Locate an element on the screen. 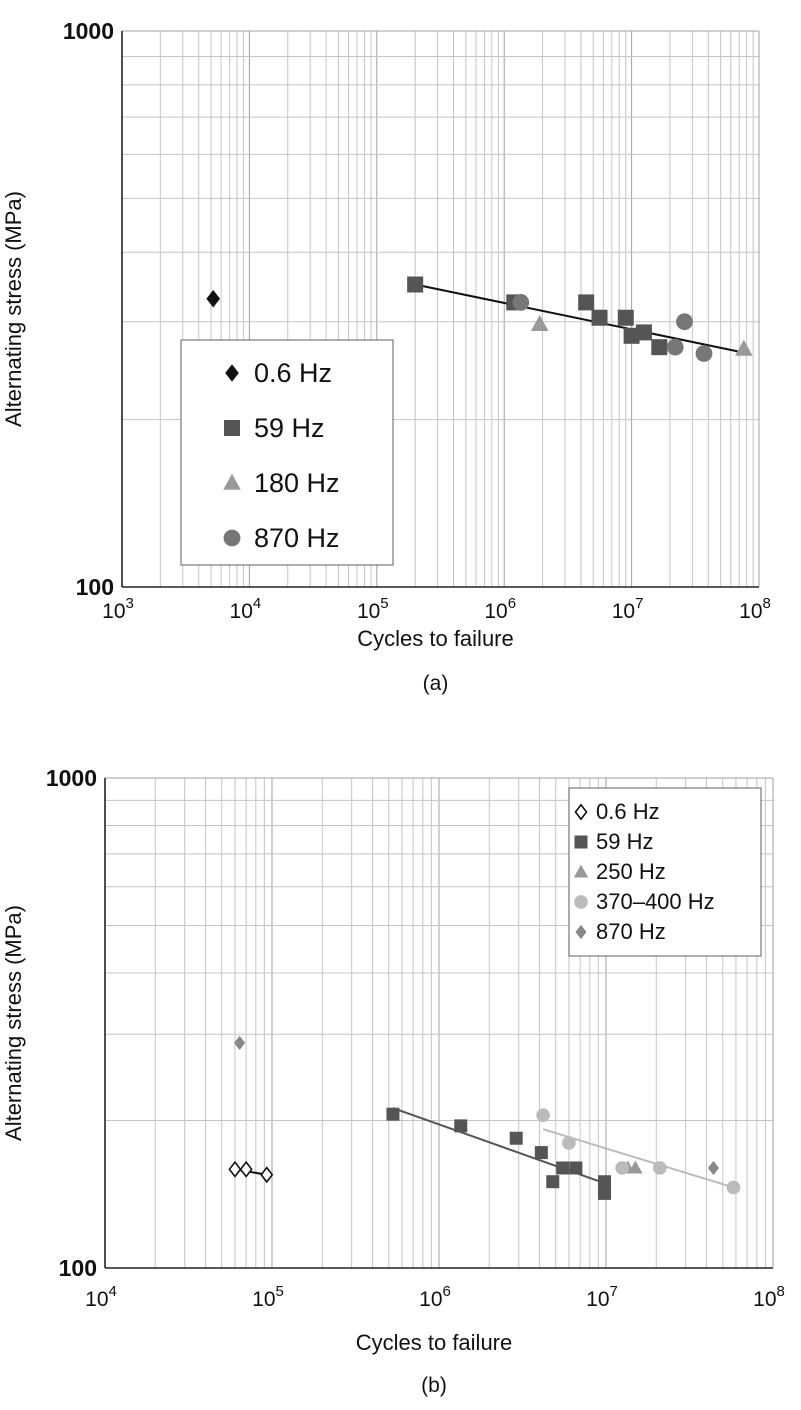  legend-label: 250 Hz is located at coordinates (631, 871).